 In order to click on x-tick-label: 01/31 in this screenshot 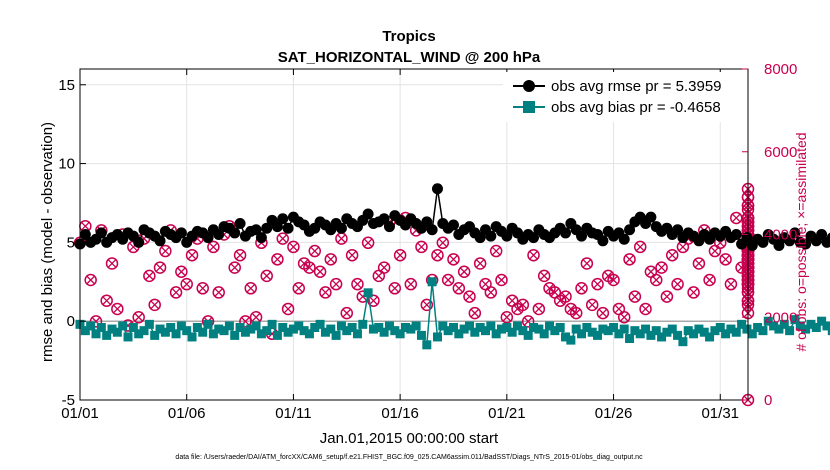, I will do `click(720, 413)`.